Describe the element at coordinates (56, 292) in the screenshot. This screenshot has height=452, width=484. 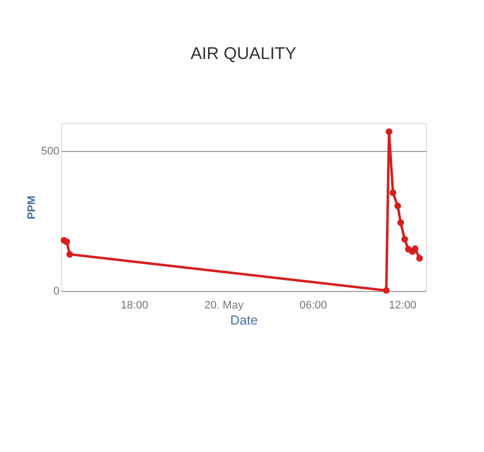
I see `y-tick-label: 0` at that location.